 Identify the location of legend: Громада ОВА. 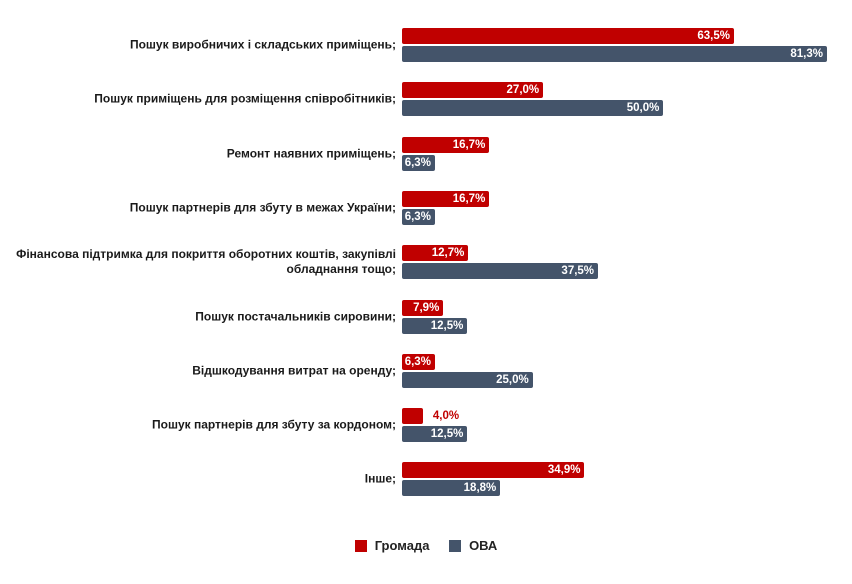
(426, 546).